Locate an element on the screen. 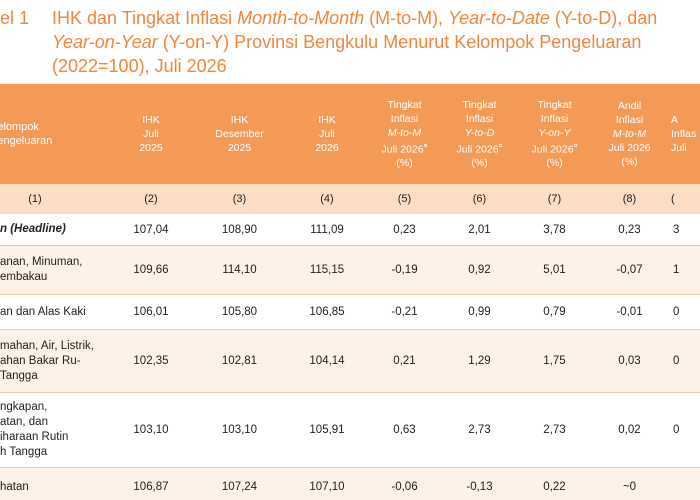  cell-yoy: 5,01 is located at coordinates (554, 270).